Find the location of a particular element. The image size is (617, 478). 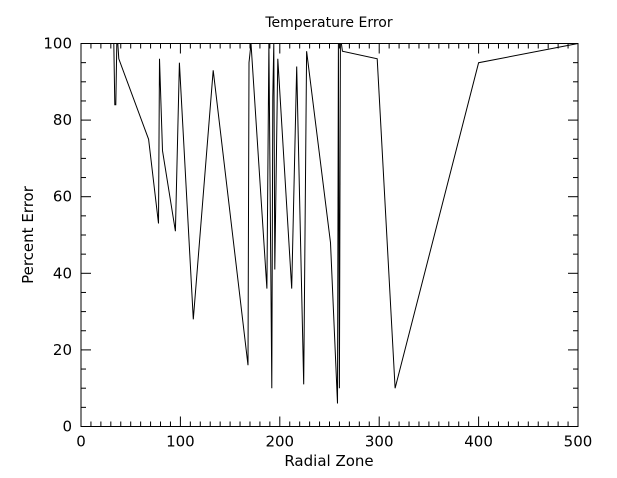

chart-title: Temperature Error is located at coordinates (328, 23).